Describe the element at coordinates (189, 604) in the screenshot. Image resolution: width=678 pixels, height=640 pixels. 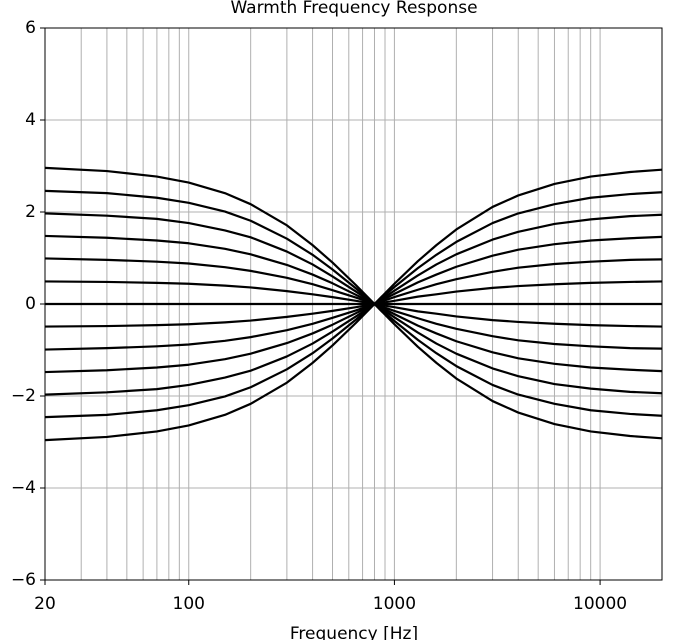
I see `x-tick-label: 100` at that location.